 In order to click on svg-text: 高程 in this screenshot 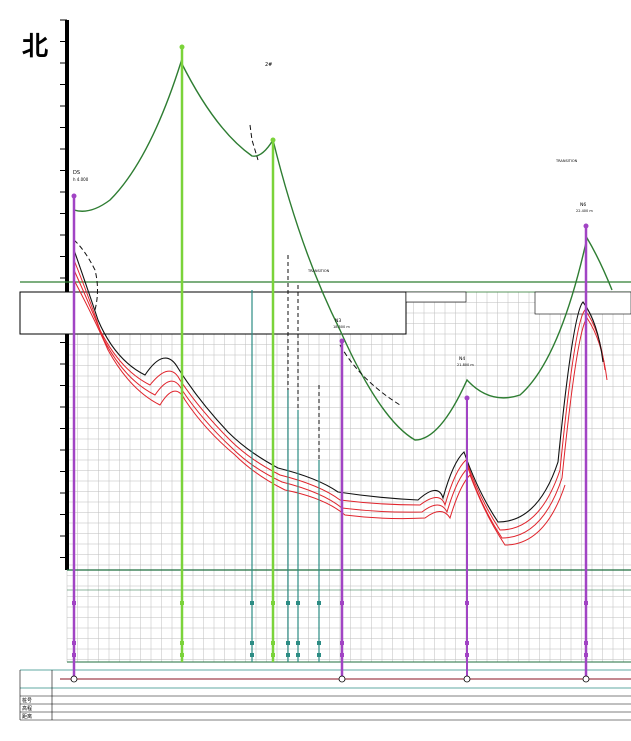, I will do `click(27, 708)`.